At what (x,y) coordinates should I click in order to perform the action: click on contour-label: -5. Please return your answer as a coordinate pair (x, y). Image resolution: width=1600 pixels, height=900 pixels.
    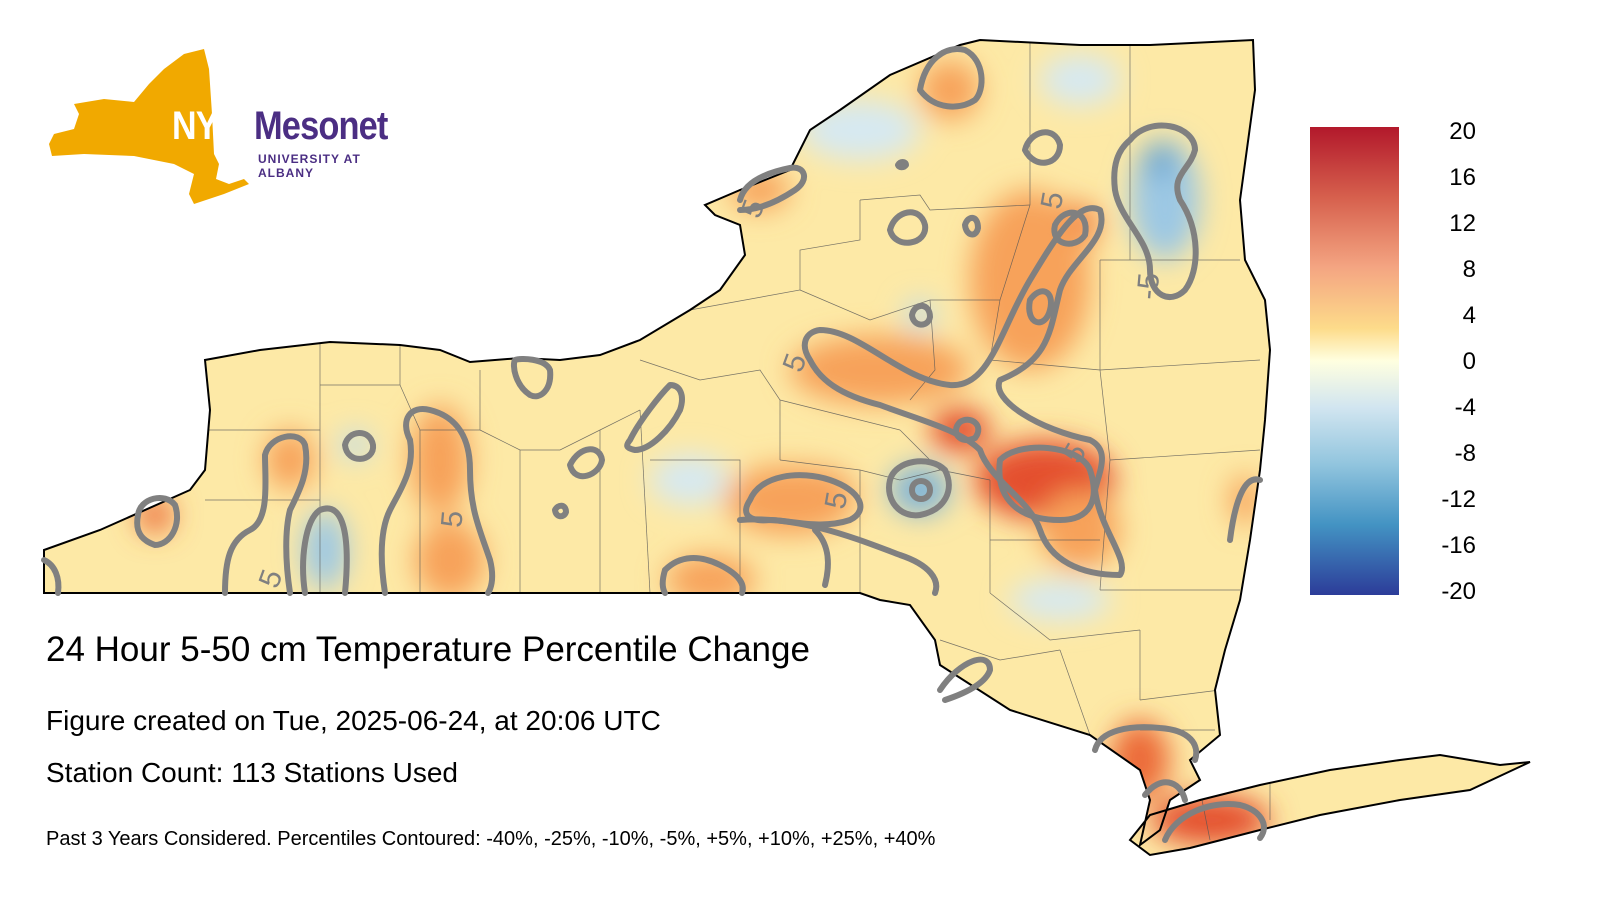
    Looking at the image, I should click on (1148, 285).